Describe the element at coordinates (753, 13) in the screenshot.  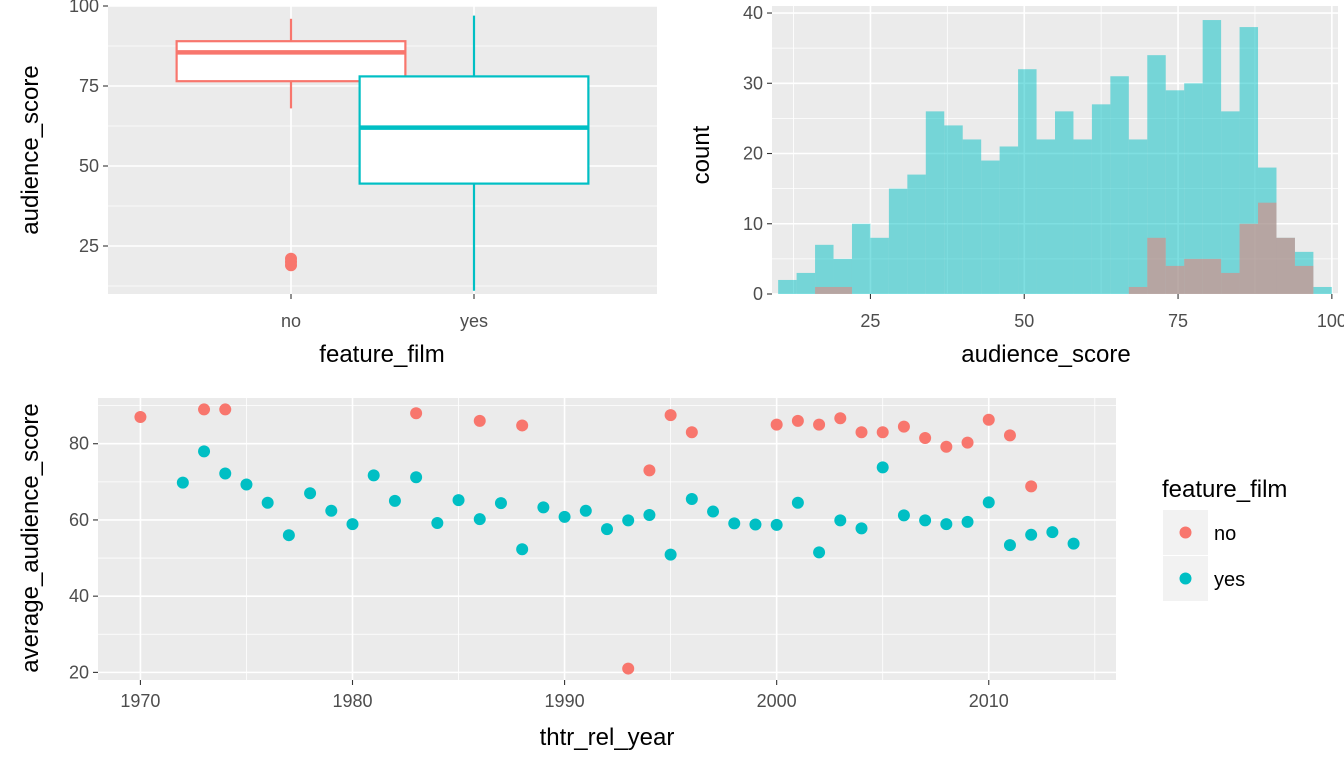
I see `histogram-y-tick-label: 40` at that location.